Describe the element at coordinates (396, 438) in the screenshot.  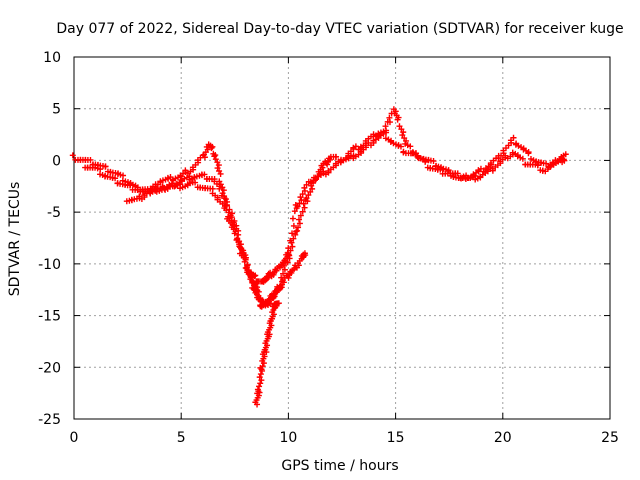
I see `x-tick-label: 15` at that location.